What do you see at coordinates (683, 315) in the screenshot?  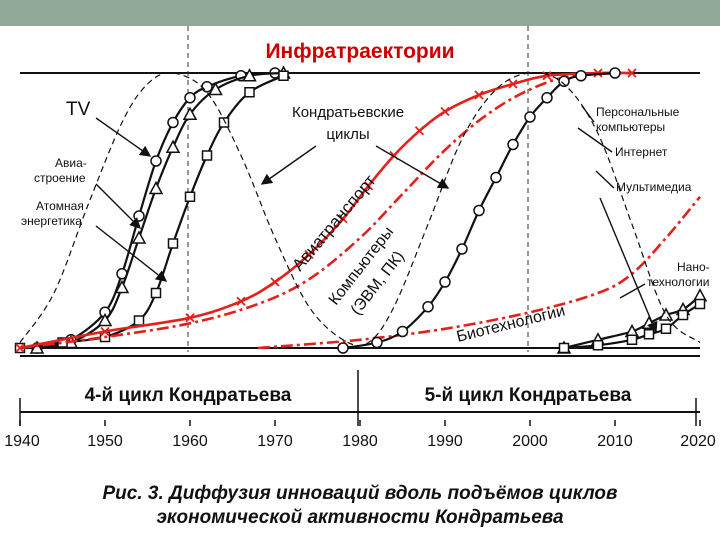 I see `data-point-наноtechnology-2-5` at bounding box center [683, 315].